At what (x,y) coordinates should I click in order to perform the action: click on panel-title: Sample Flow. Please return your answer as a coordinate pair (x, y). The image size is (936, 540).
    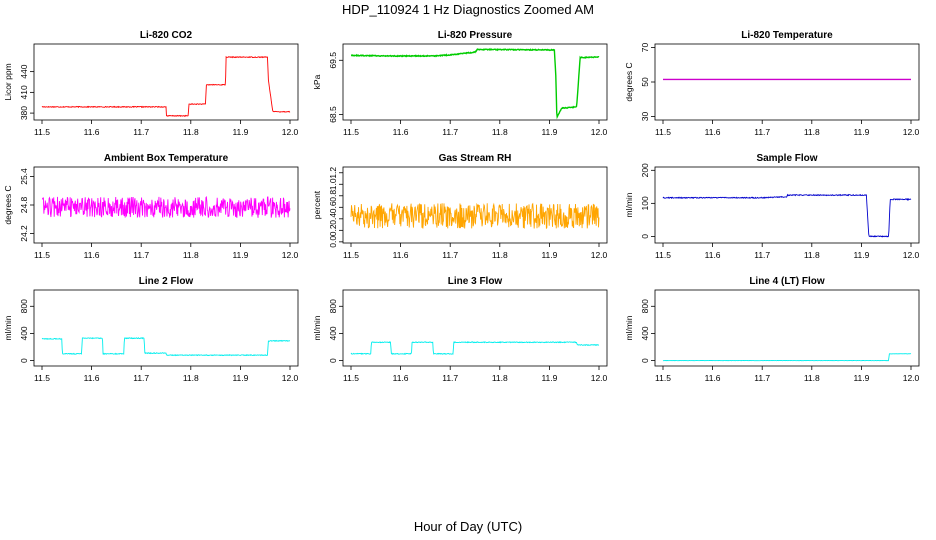
    Looking at the image, I should click on (786, 158).